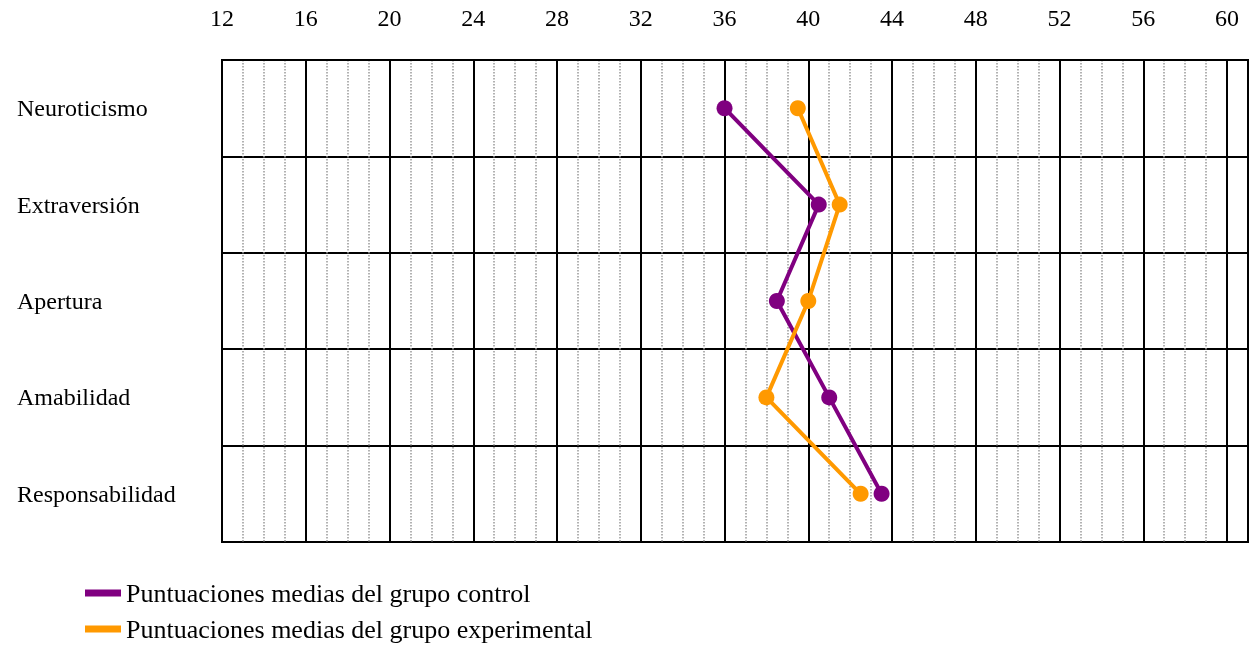  What do you see at coordinates (557, 18) in the screenshot?
I see `x-tick-label: 28` at bounding box center [557, 18].